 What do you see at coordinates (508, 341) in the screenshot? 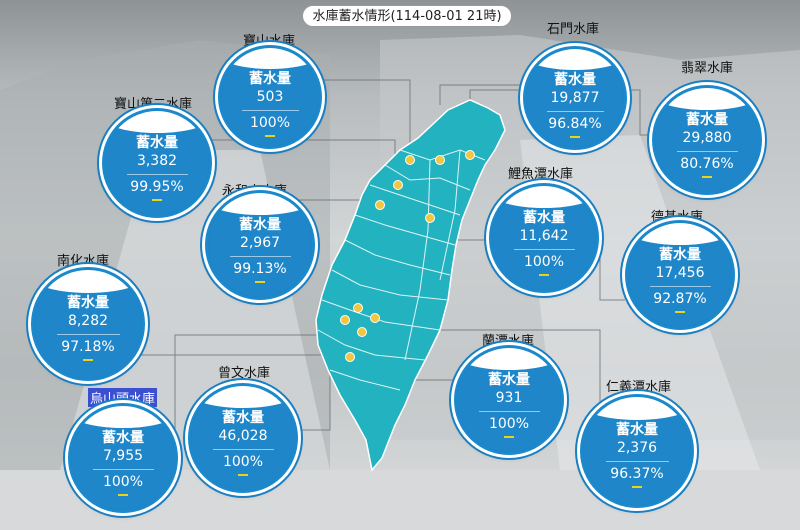
I see `reservoir-name: 蘭潭水庫` at bounding box center [508, 341].